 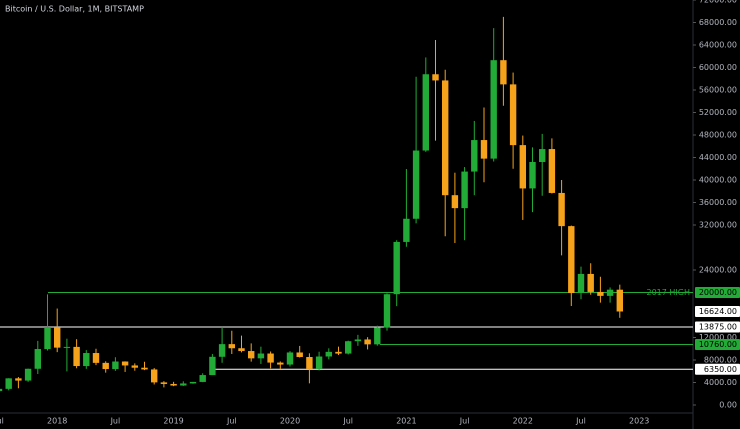 What do you see at coordinates (718, 311) in the screenshot?
I see `last-price-label: 16624.00` at bounding box center [718, 311].